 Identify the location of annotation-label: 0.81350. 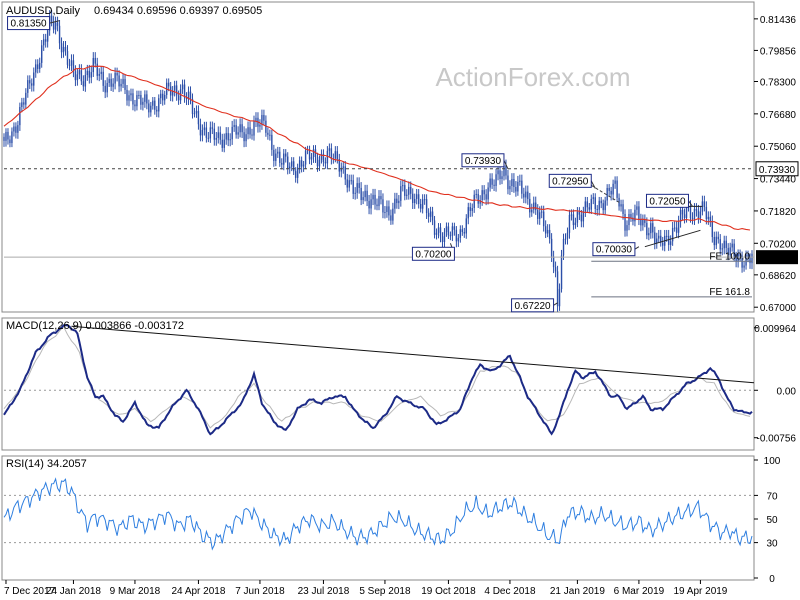
(28, 24).